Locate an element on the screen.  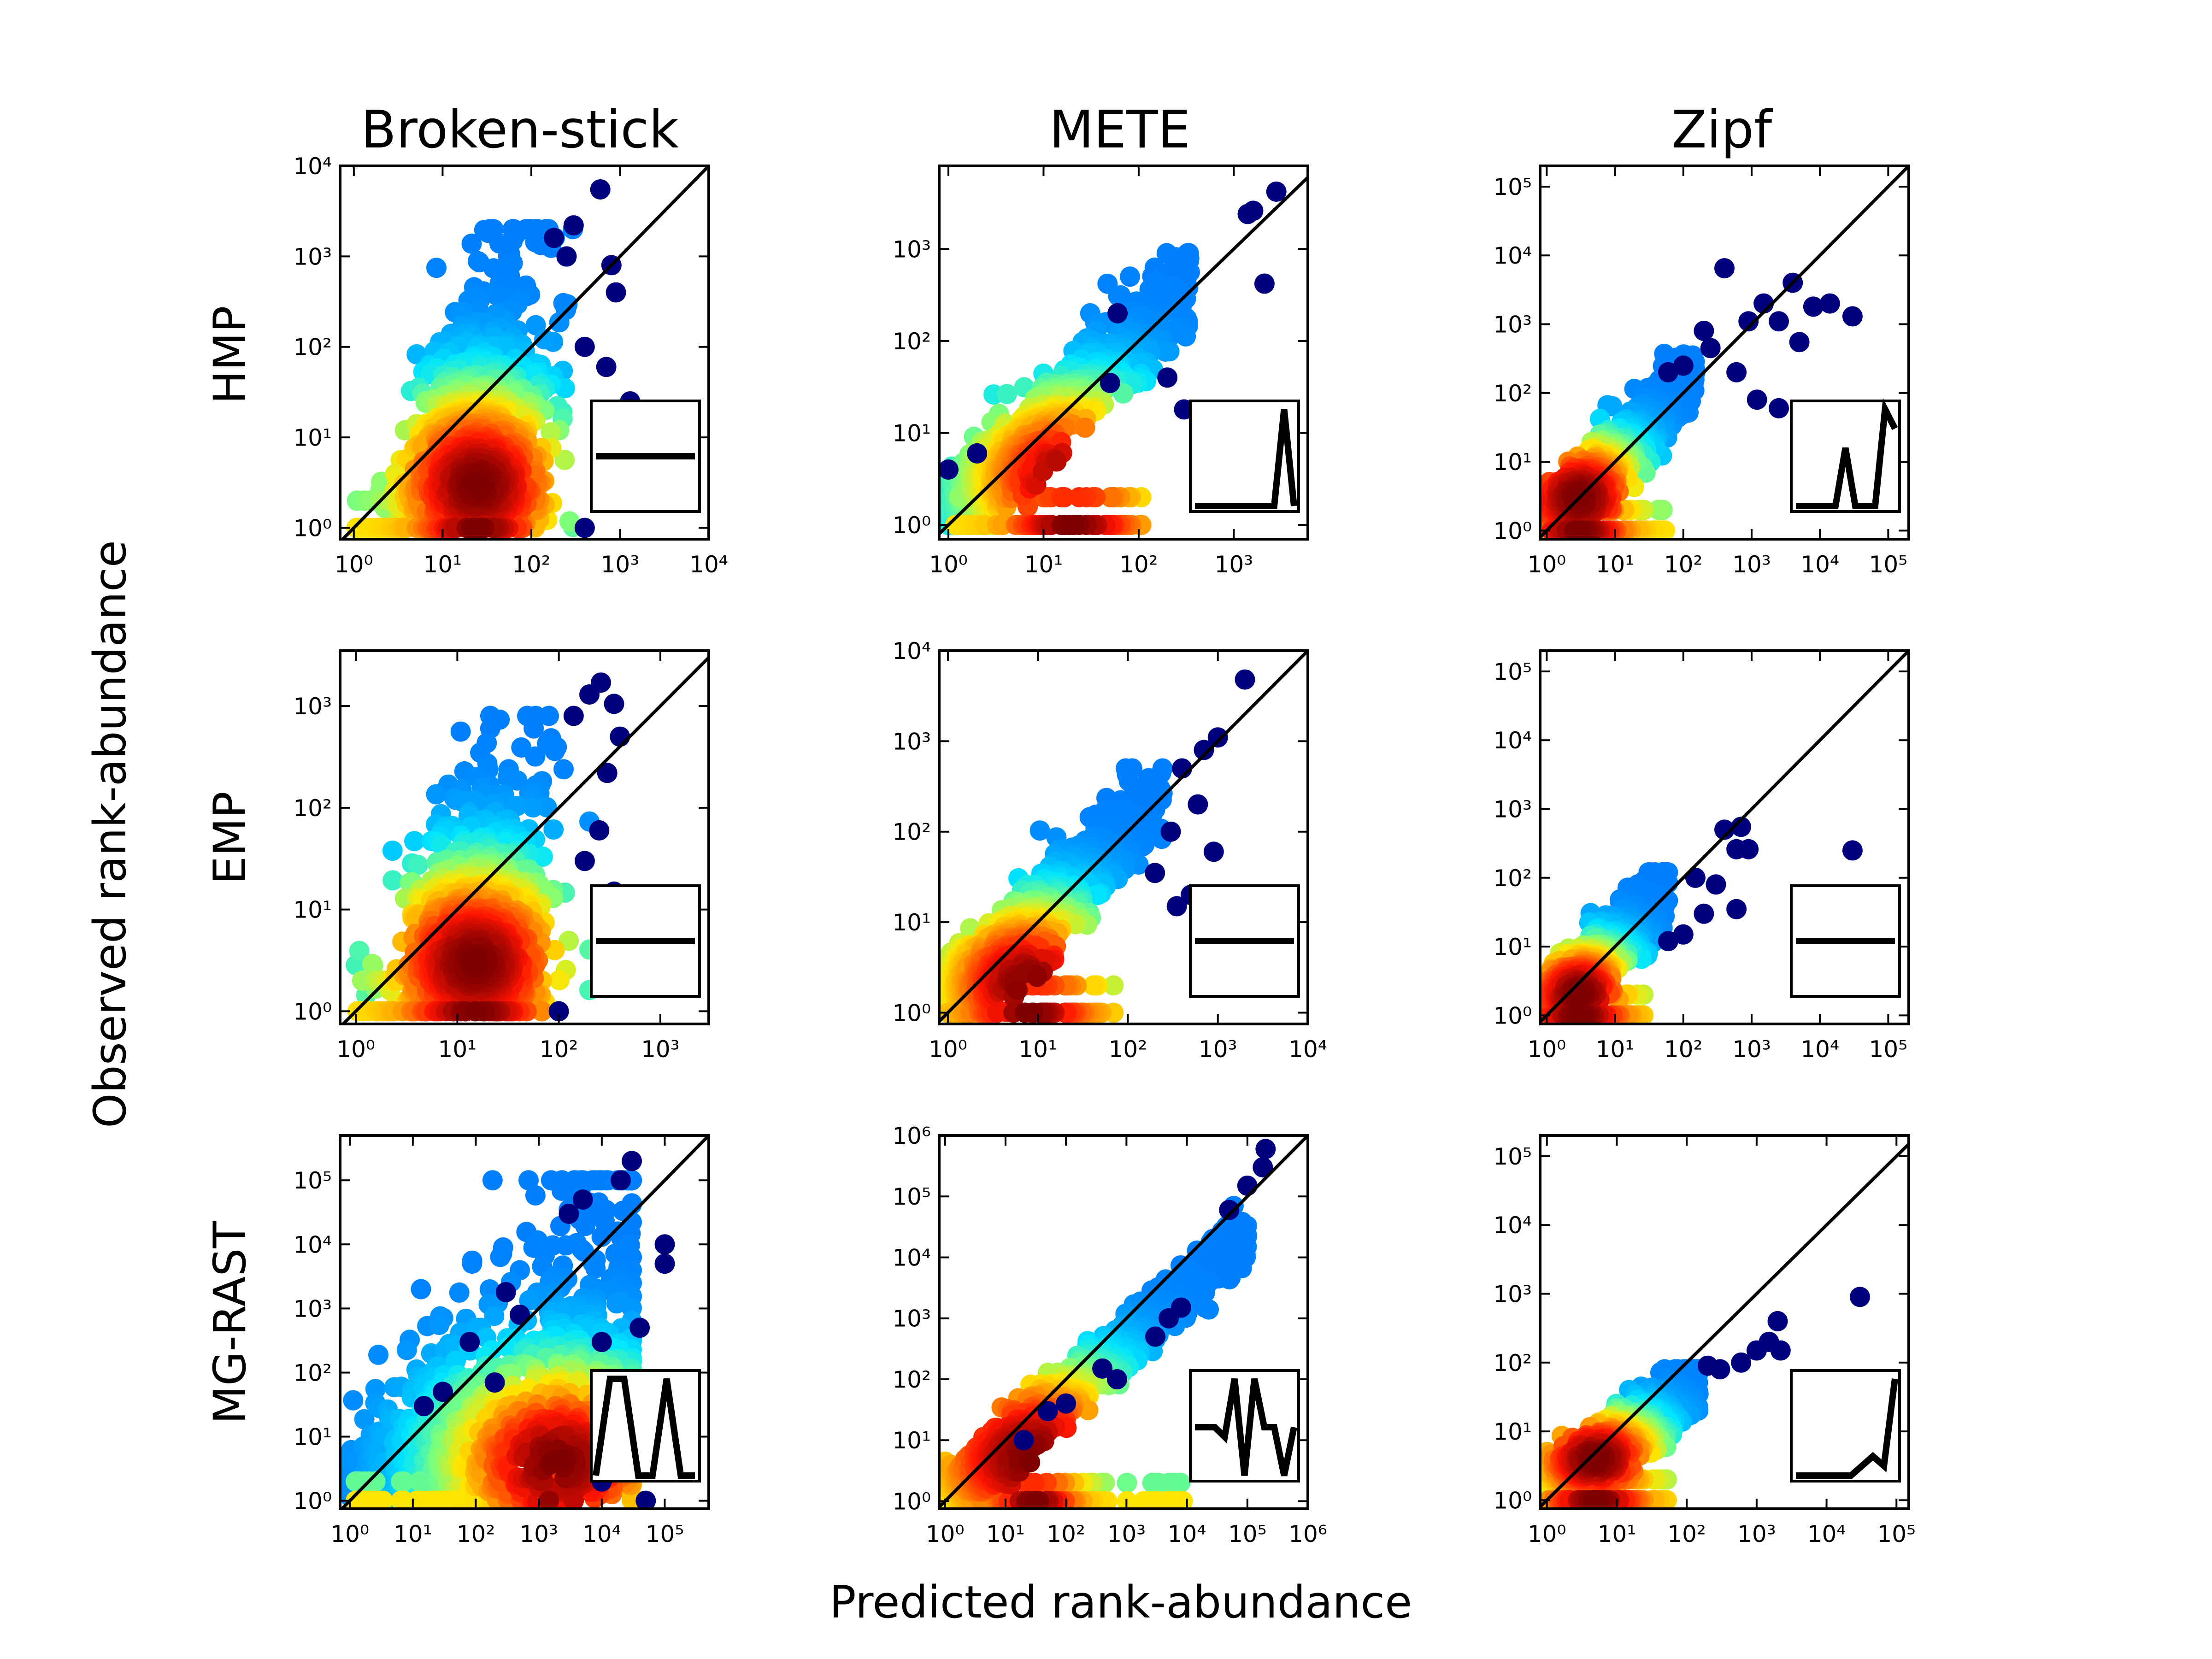
inset-line is located at coordinates (1246, 459).